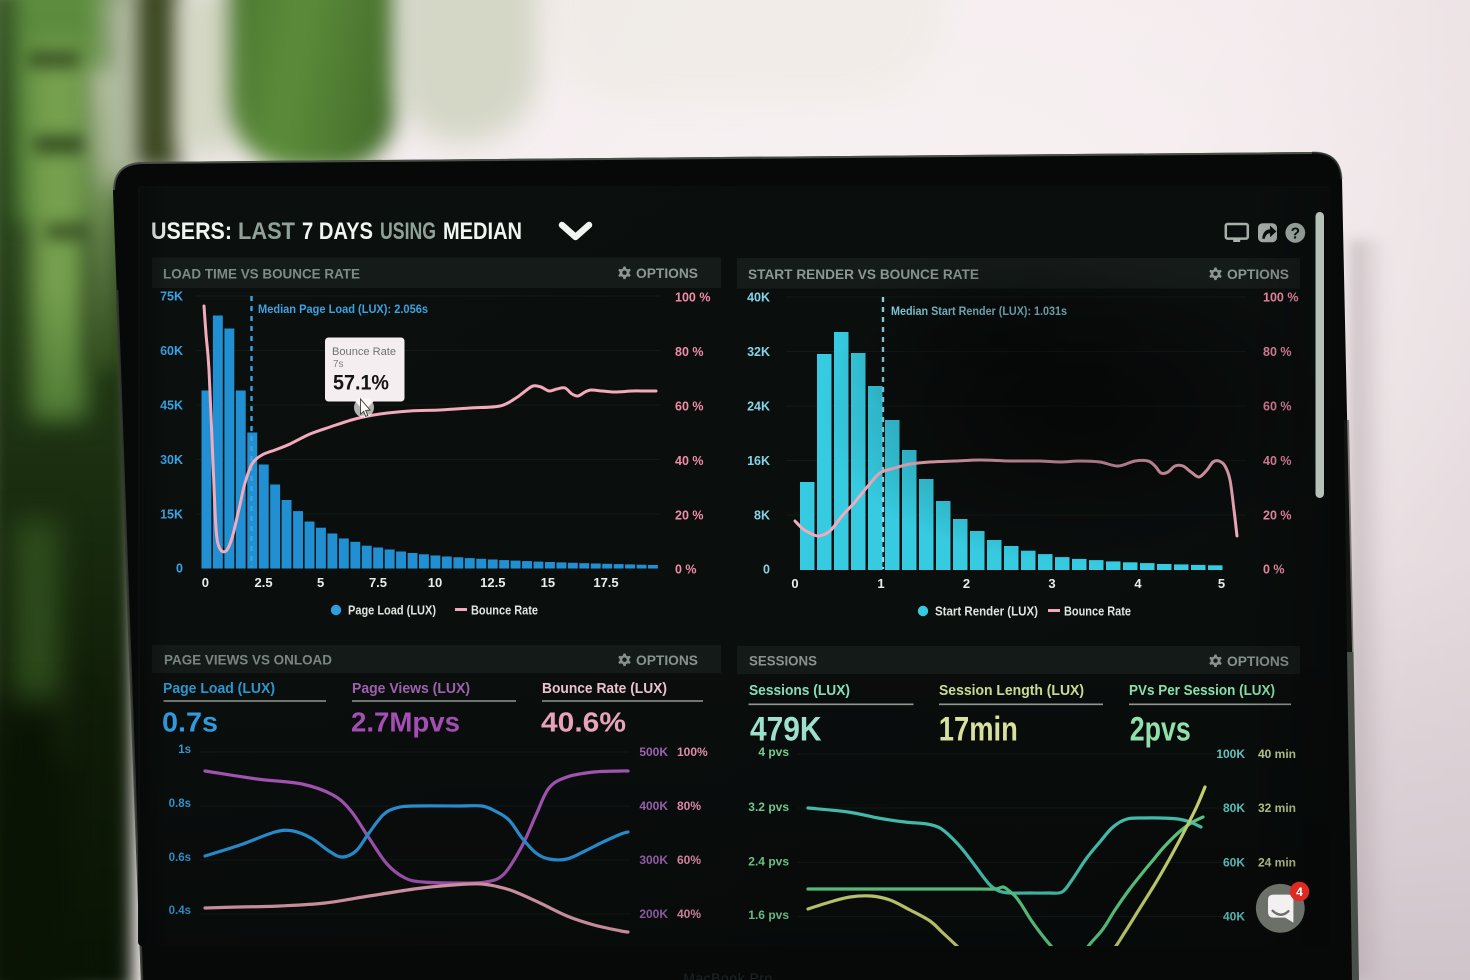 The width and height of the screenshot is (1470, 980). I want to click on svg-text: LAST, so click(266, 231).